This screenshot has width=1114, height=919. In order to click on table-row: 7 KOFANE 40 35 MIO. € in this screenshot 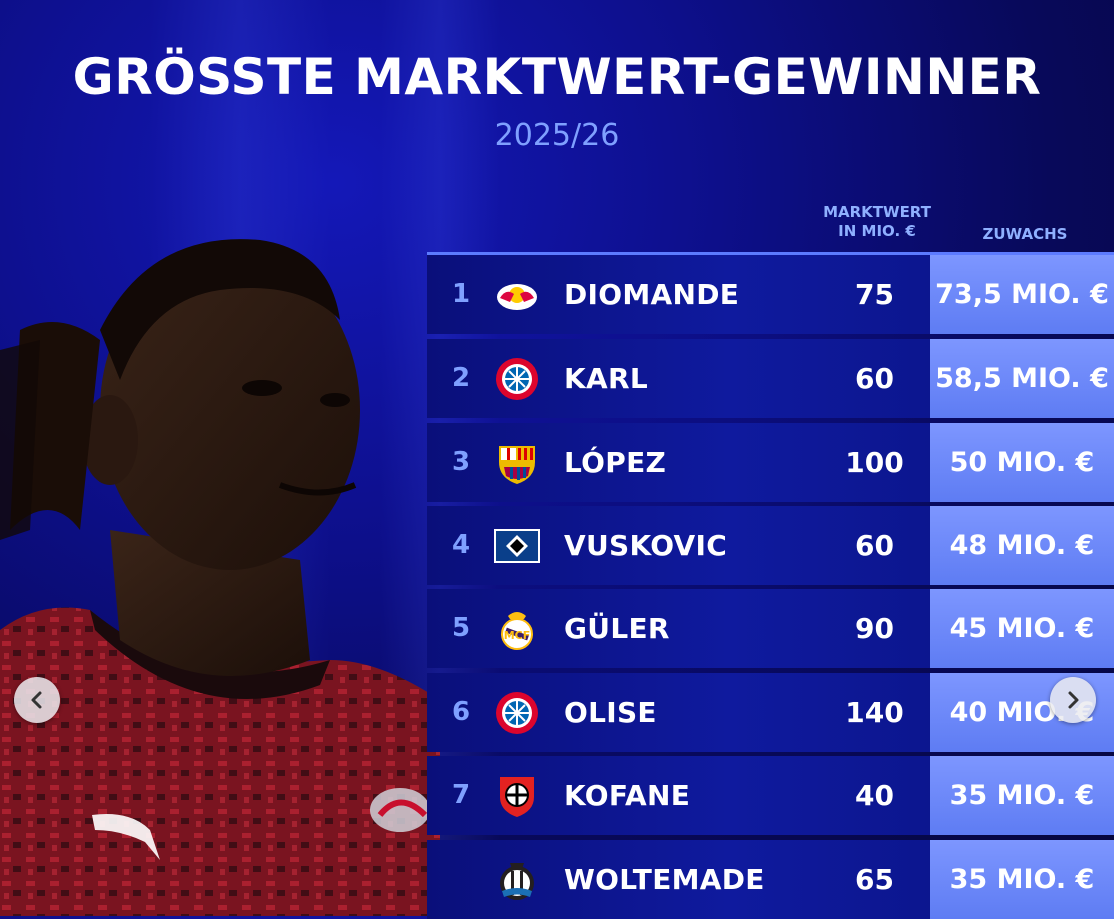, I will do `click(770, 795)`.